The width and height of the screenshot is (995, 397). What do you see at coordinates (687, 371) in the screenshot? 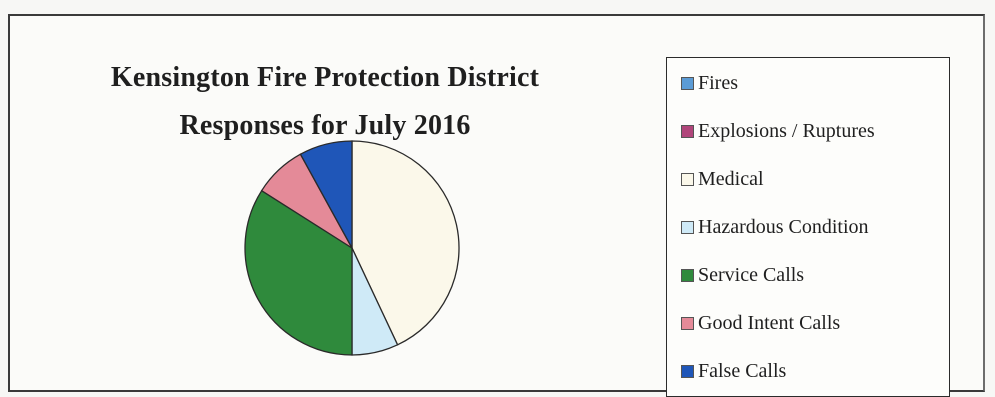
I see `legend-swatch-false-calls` at bounding box center [687, 371].